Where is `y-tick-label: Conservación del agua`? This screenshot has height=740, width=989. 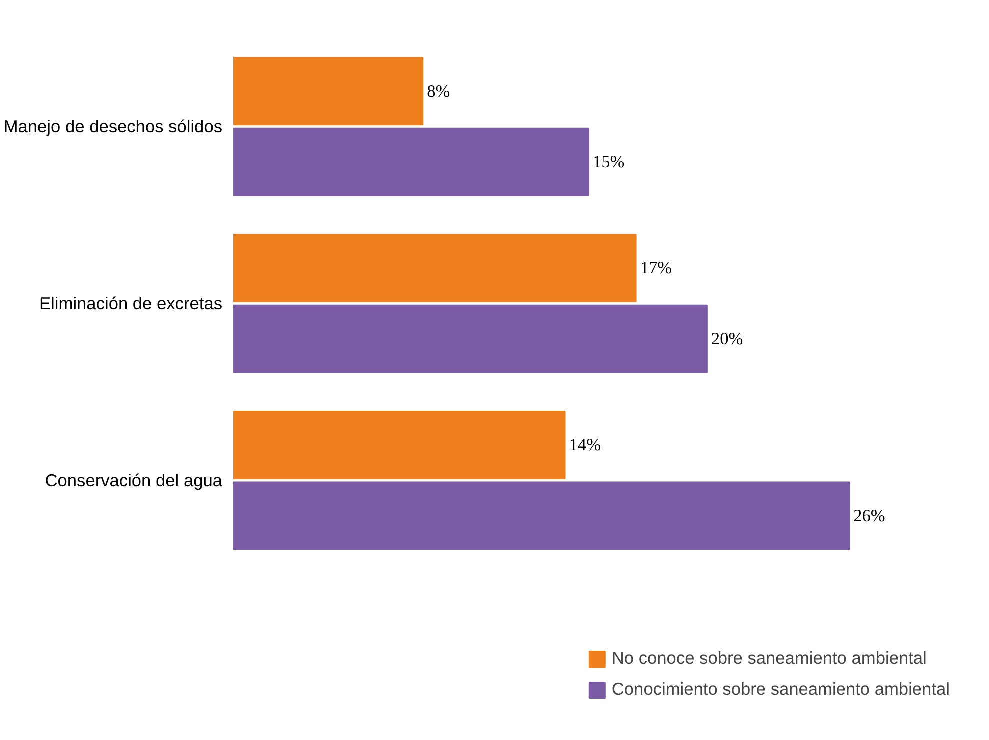 y-tick-label: Conservación del agua is located at coordinates (134, 480).